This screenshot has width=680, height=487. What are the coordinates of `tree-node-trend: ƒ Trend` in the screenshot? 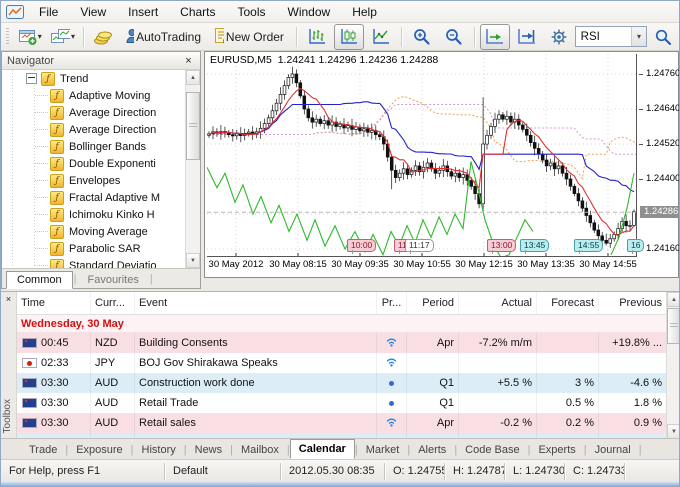 It's located at (93, 78).